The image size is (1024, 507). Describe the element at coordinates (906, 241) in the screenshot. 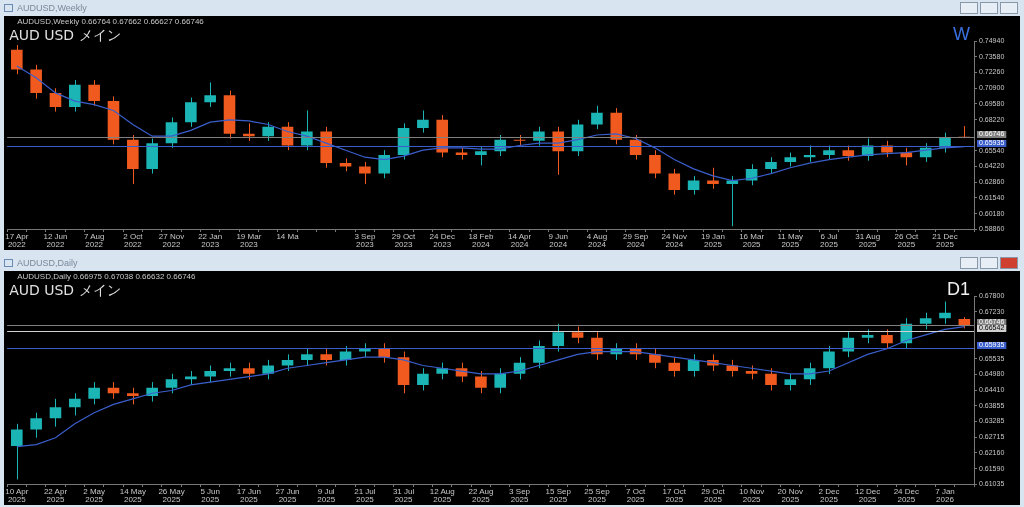

I see `x-tick-label: 26 Oct 2025` at that location.